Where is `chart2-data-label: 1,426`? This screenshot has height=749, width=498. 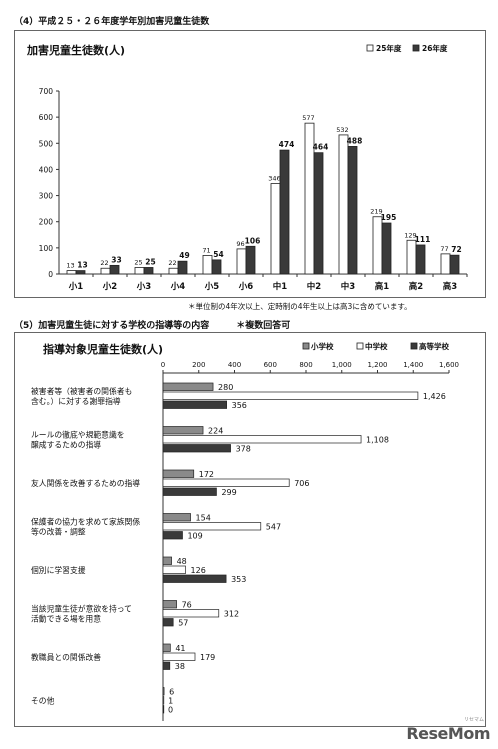
chart2-data-label: 1,426 is located at coordinates (434, 396).